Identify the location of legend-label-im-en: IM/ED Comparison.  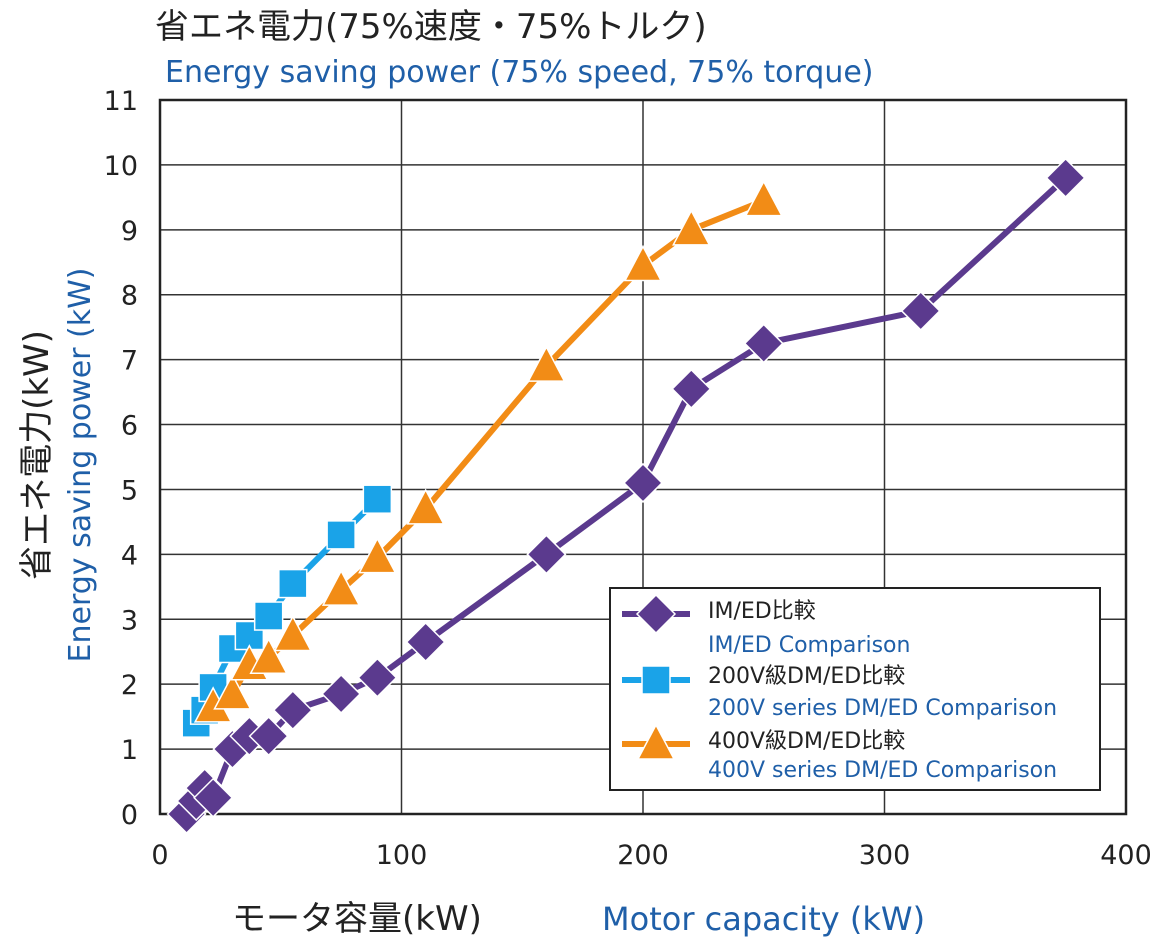
(809, 645).